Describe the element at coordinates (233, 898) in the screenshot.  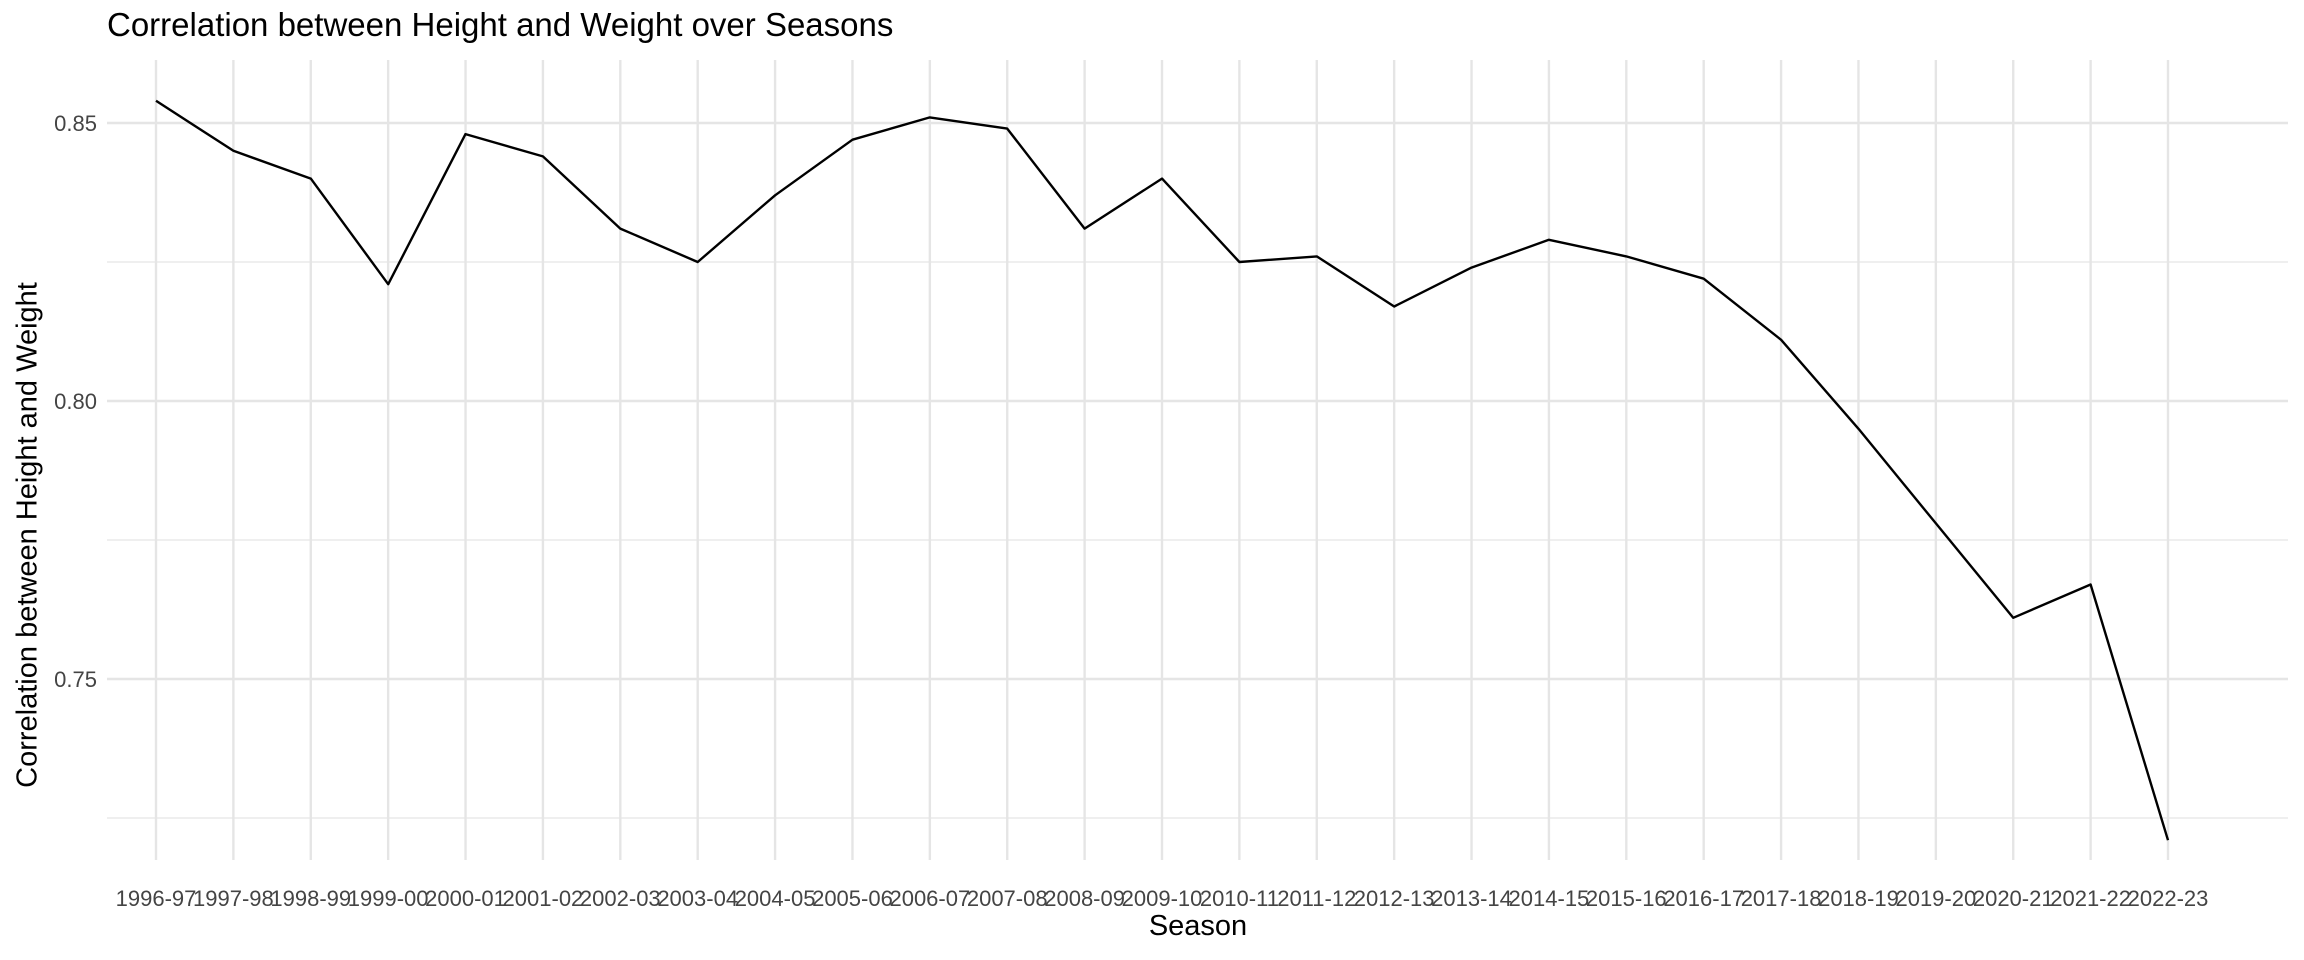
I see `x-tick-label: 1997-98` at that location.